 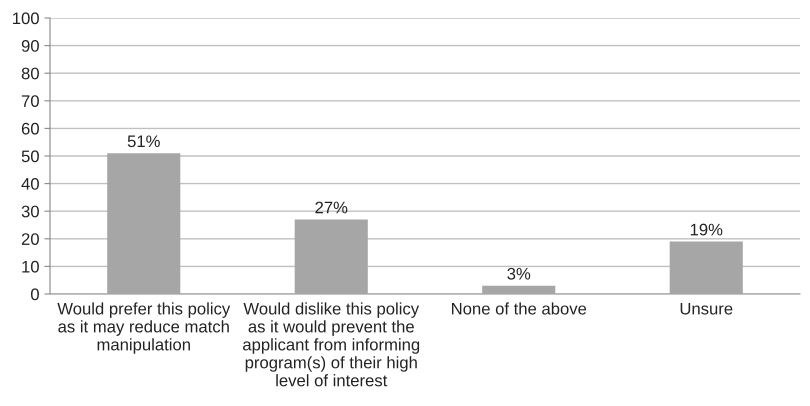 What do you see at coordinates (34, 294) in the screenshot?
I see `y-tick-label: 0` at bounding box center [34, 294].